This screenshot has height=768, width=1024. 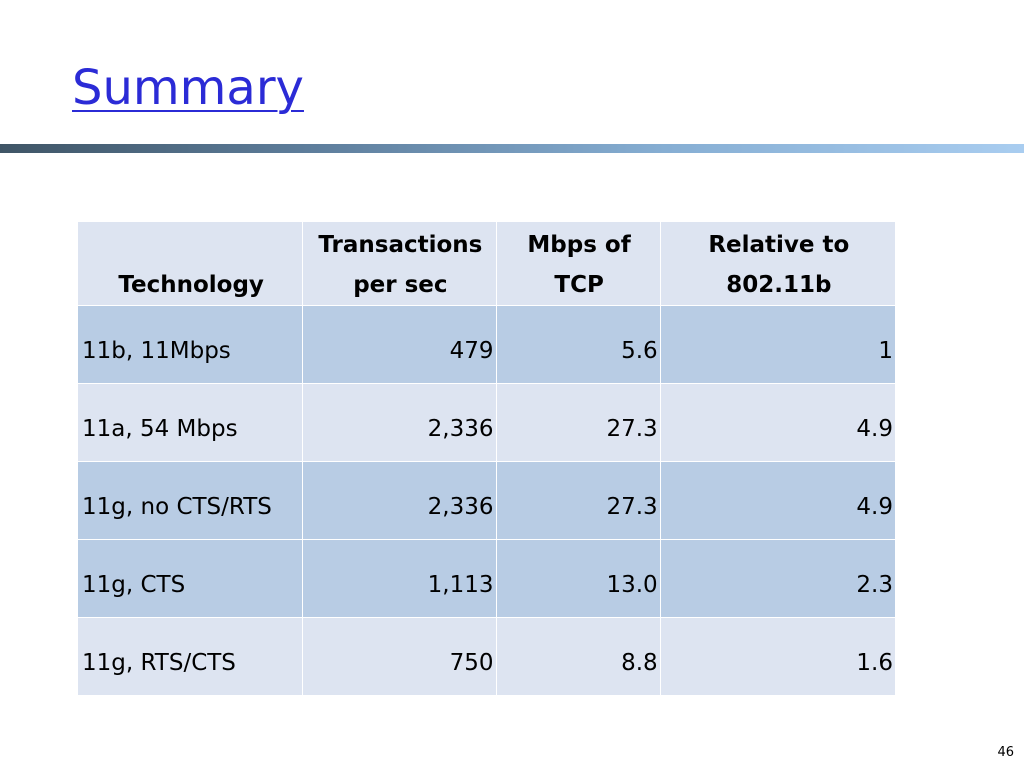 What do you see at coordinates (190, 500) in the screenshot?
I see `cell-technology: 11g, no CTS/RTS` at bounding box center [190, 500].